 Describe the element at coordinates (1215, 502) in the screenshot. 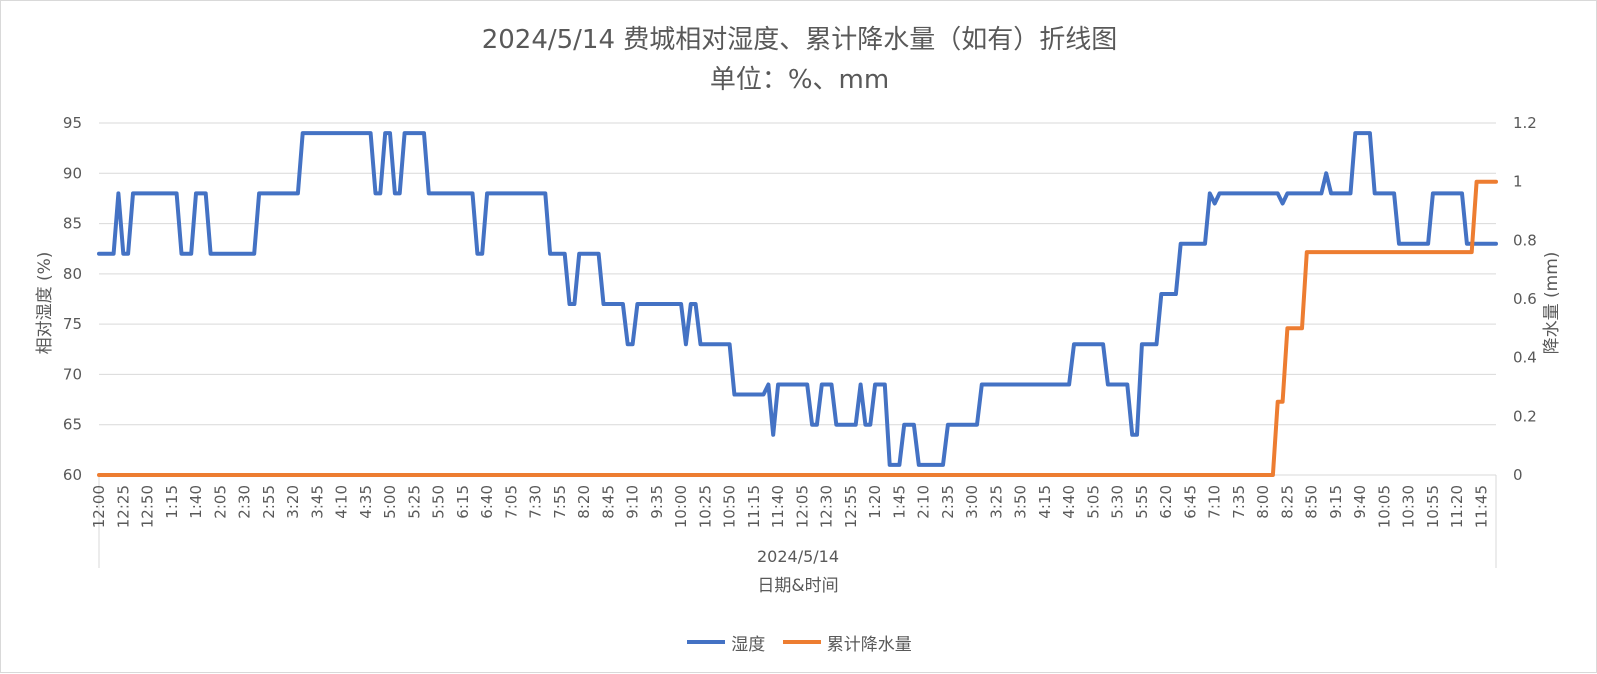

I see `x-tick-label-46: 7:10` at that location.